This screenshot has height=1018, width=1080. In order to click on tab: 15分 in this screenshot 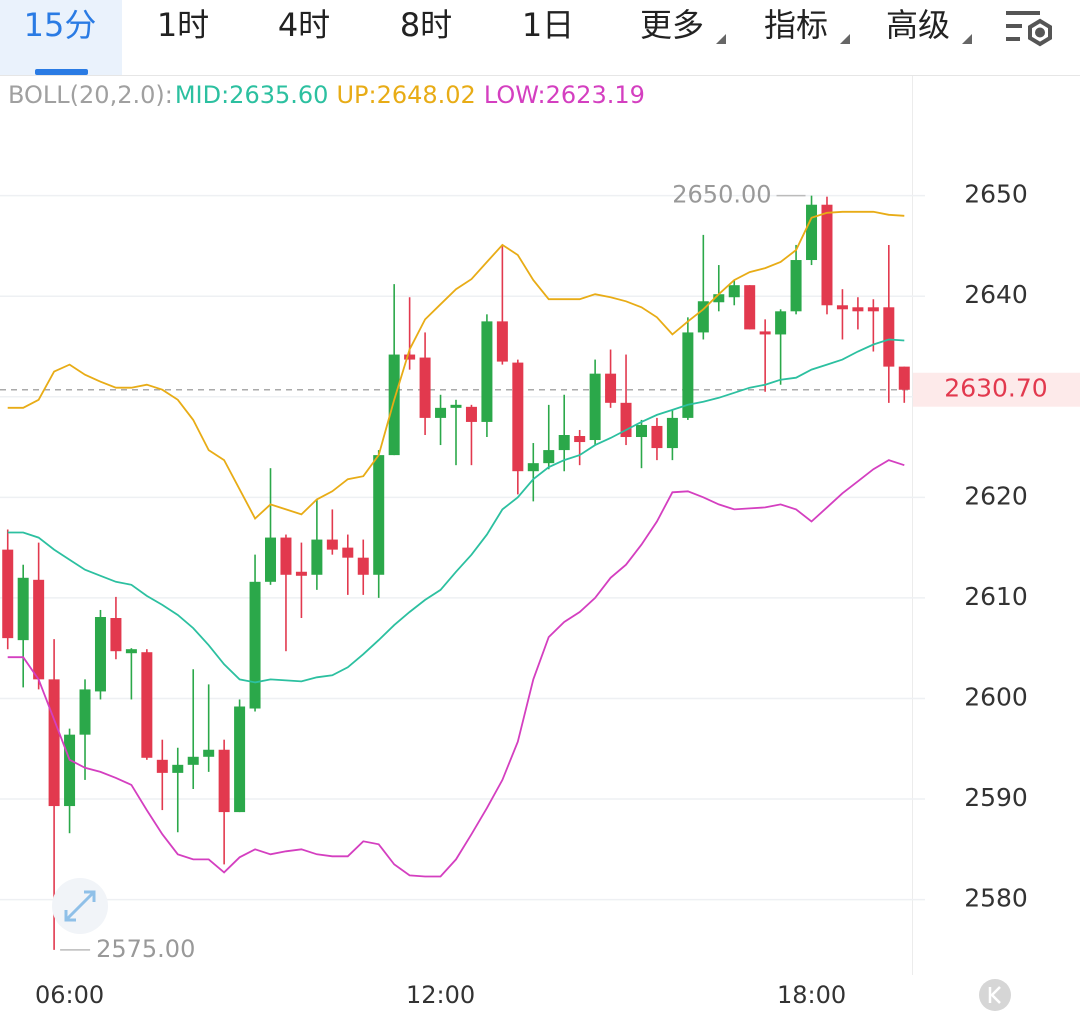, I will do `click(60, 25)`.